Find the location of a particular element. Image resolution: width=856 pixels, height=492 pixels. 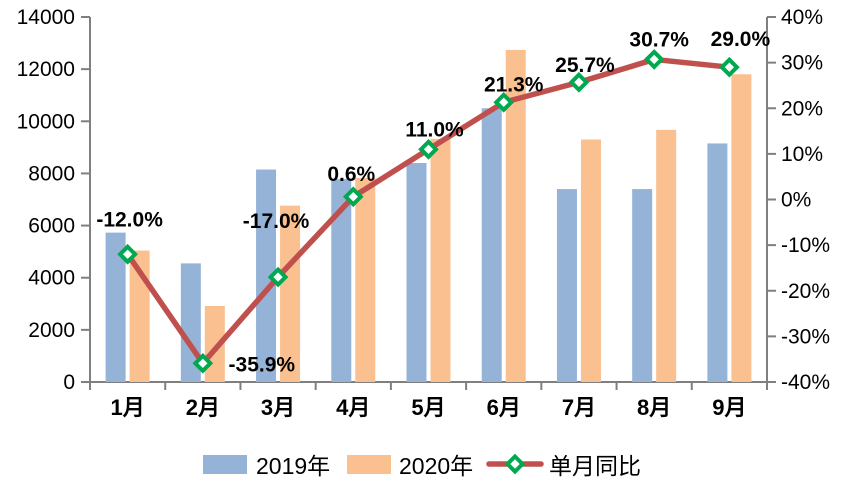

left-axis-label: 14000 is located at coordinates (46, 17).